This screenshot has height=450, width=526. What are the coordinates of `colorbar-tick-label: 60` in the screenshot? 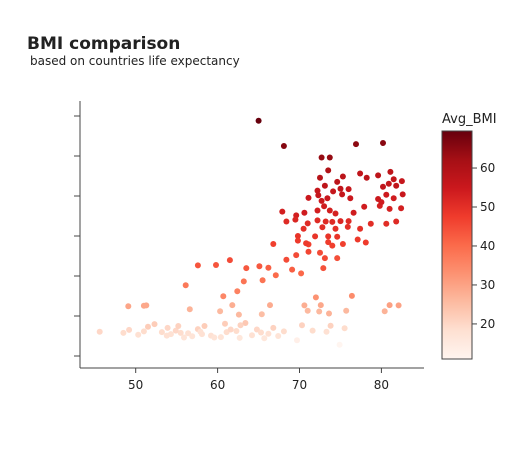 It's located at (487, 168).